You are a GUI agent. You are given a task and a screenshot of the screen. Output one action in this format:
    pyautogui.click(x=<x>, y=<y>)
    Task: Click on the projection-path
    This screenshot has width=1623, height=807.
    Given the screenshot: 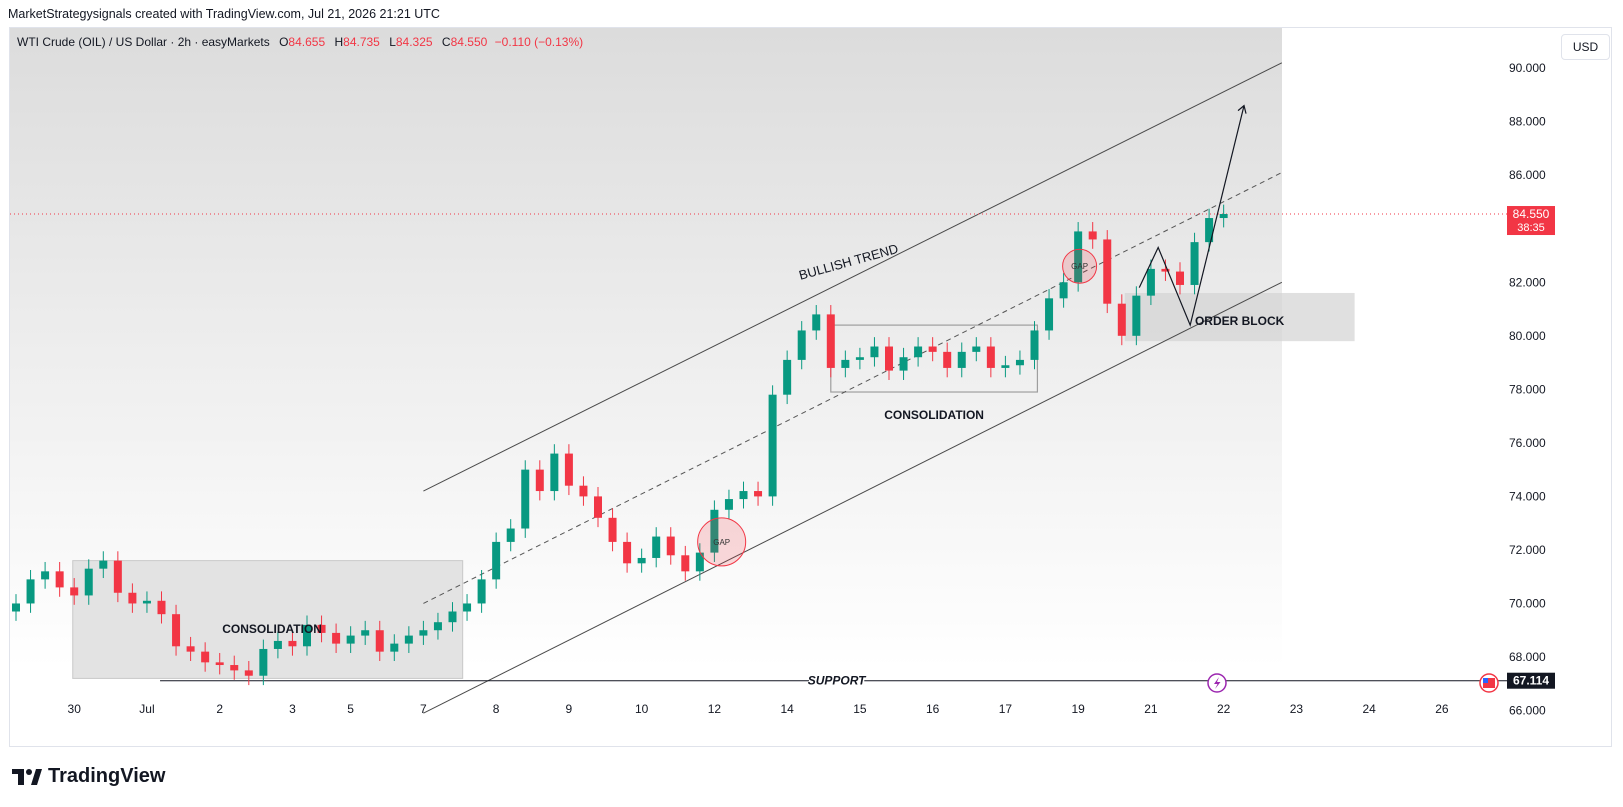 What is the action you would take?
    pyautogui.click(x=1191, y=216)
    